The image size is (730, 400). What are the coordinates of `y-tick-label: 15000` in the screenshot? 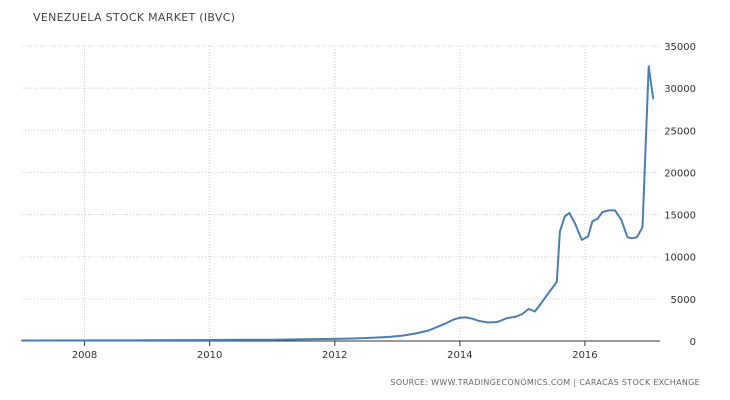 It's located at (680, 216).